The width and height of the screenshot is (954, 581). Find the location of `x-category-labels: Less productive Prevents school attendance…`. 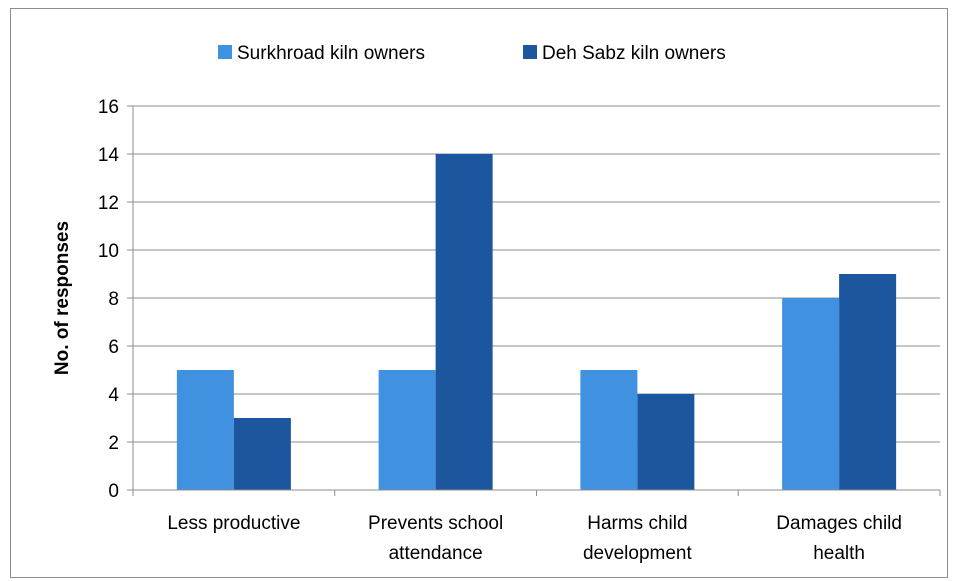

x-category-labels: Less productive Prevents school attendance… is located at coordinates (534, 538).